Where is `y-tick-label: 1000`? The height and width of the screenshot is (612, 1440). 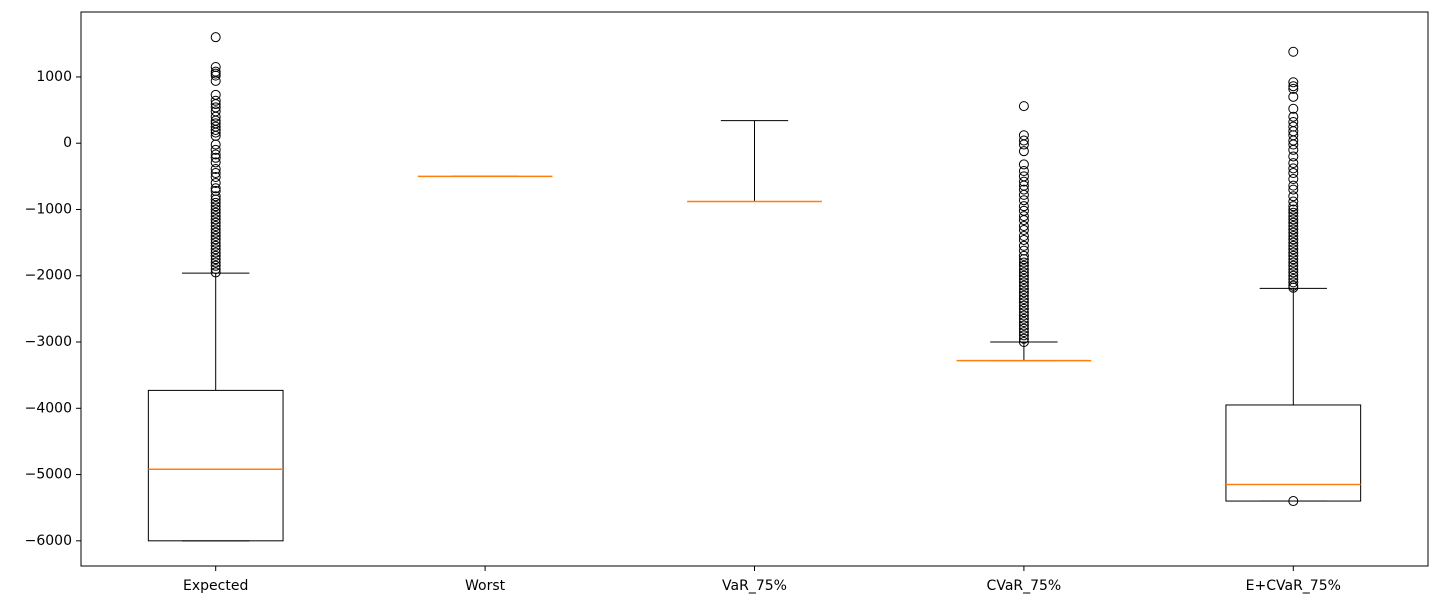
y-tick-label: 1000 is located at coordinates (54, 77).